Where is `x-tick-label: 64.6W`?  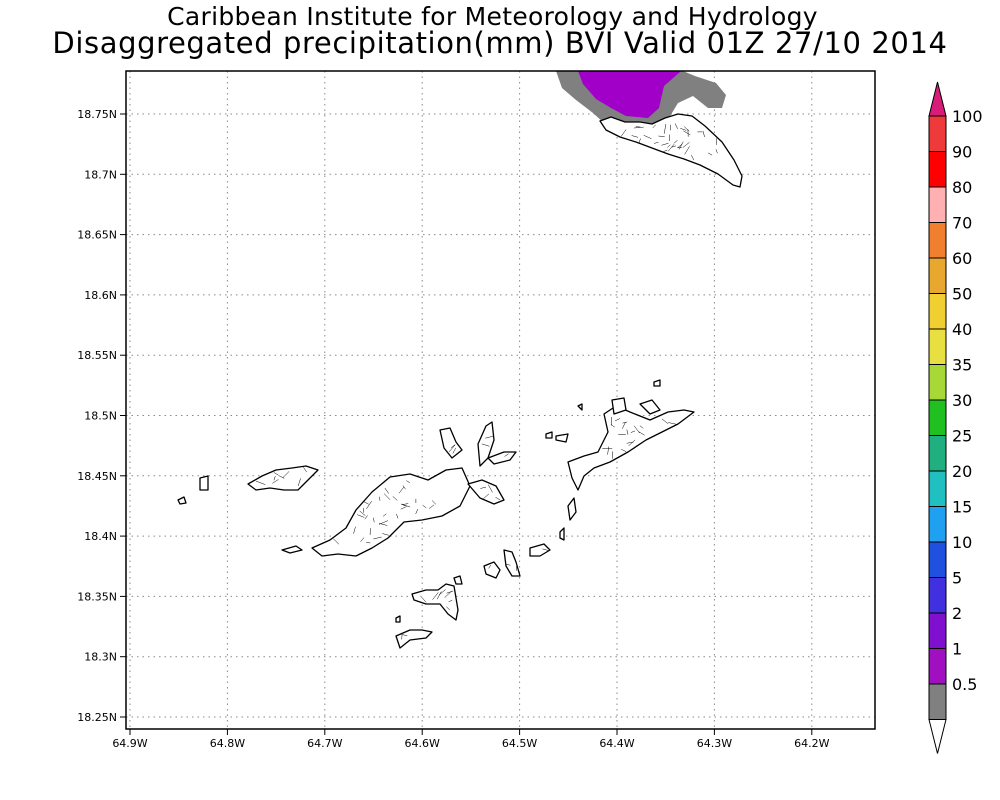
x-tick-label: 64.6W is located at coordinates (422, 743).